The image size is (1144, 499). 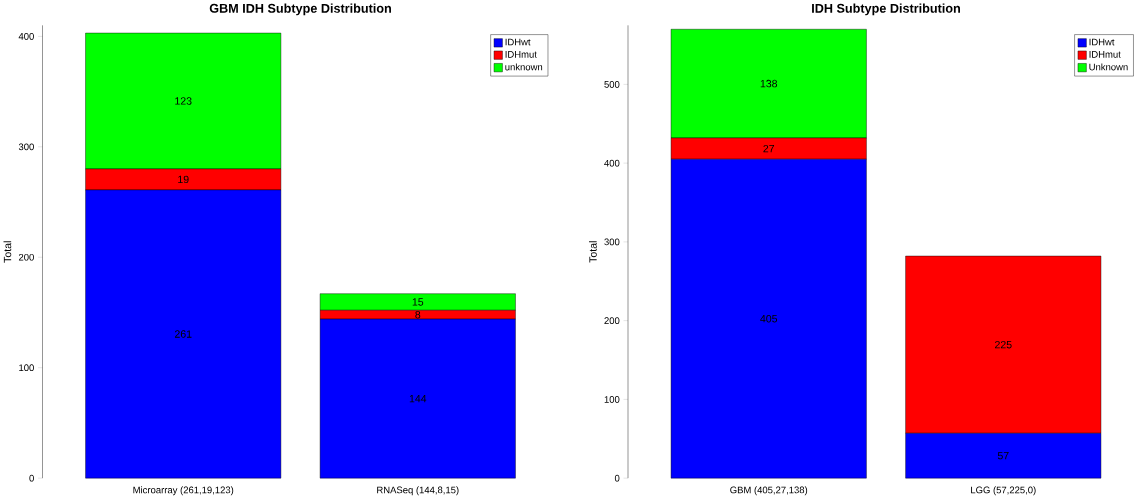 What do you see at coordinates (769, 84) in the screenshot?
I see `data-label: 138` at bounding box center [769, 84].